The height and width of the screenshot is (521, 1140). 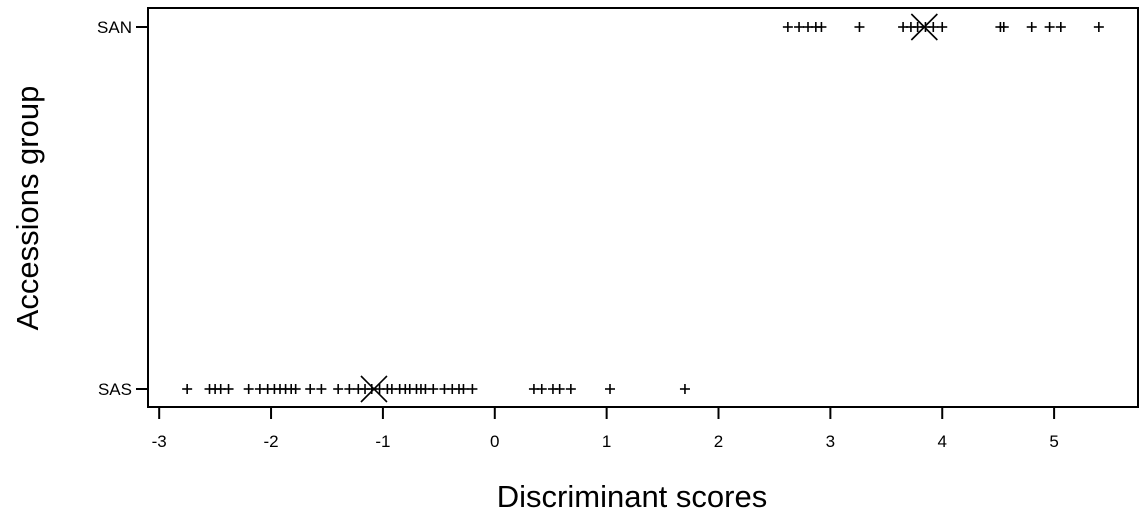 What do you see at coordinates (606, 441) in the screenshot?
I see `x-tick-label: 1` at bounding box center [606, 441].